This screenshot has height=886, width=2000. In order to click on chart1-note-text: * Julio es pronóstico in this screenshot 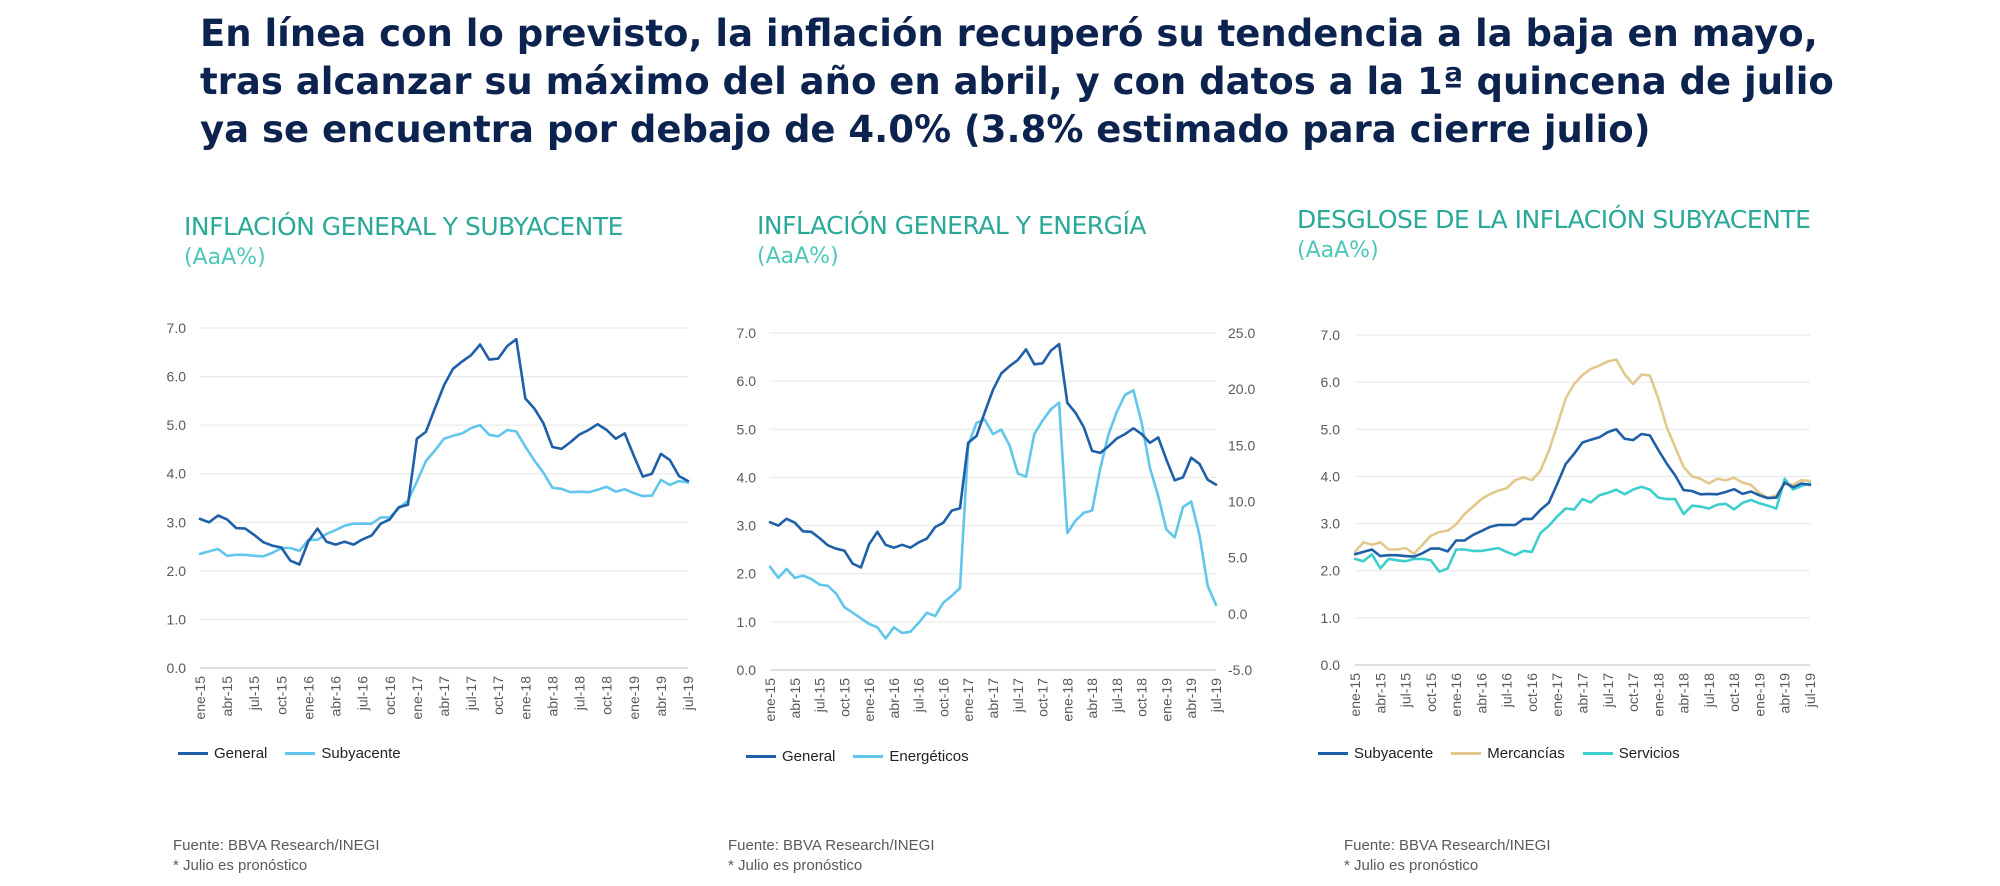, I will do `click(240, 865)`.